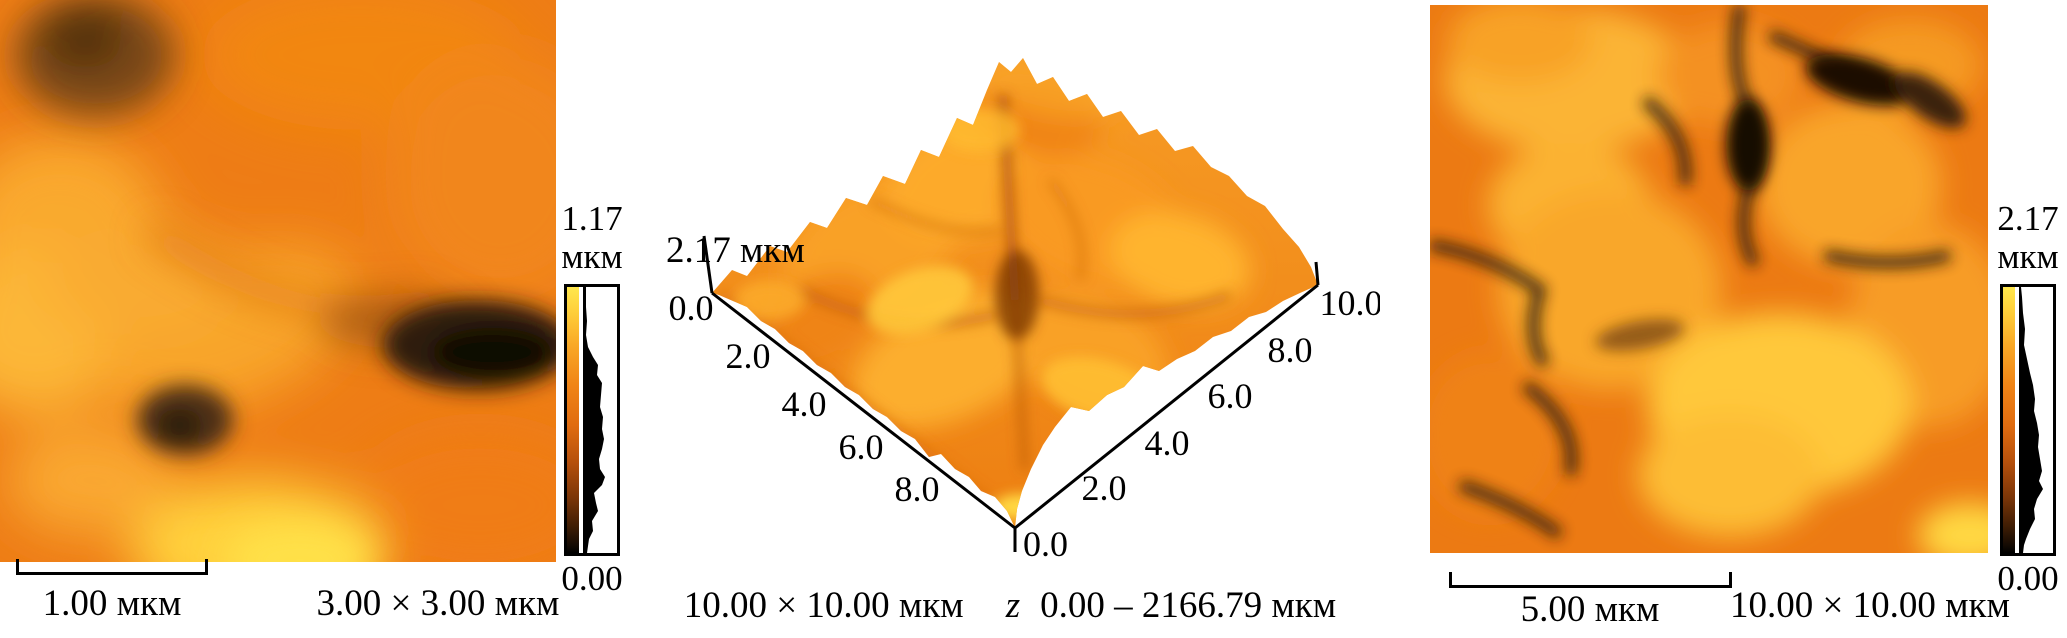 The width and height of the screenshot is (2067, 638). I want to click on right-scan-size-label: 10.00 × 10.00 мкм, so click(1870, 605).